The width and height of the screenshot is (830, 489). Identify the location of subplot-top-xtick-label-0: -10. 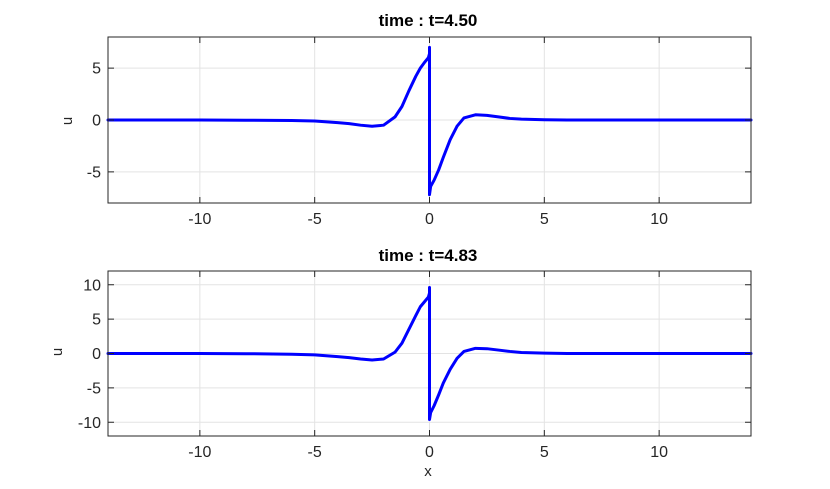
(199, 219).